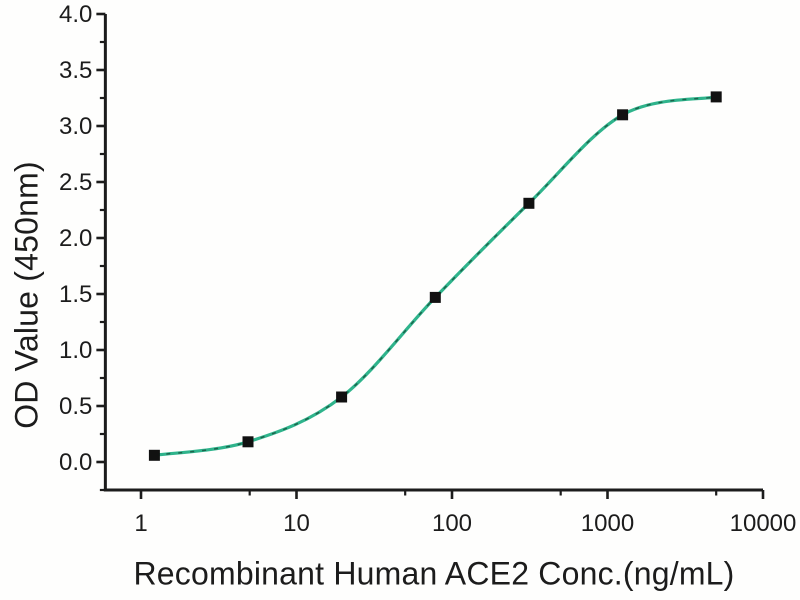 The image size is (800, 600). I want to click on y-tick-label: 0.5, so click(75, 406).